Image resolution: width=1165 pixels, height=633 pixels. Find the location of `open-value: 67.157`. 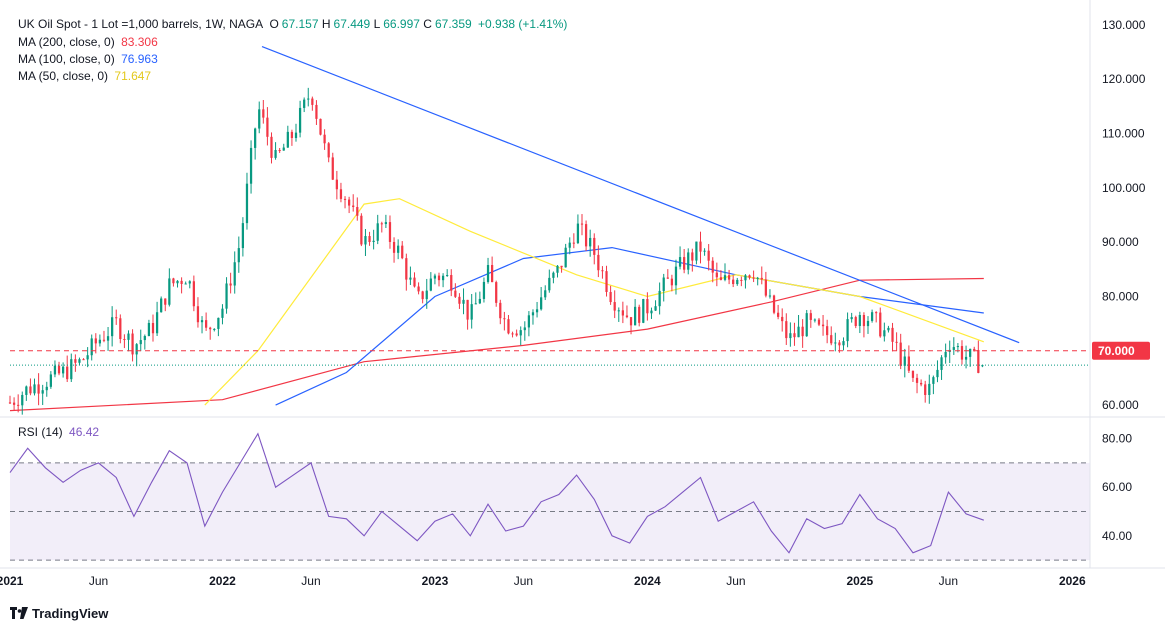

open-value: 67.157 is located at coordinates (300, 24).